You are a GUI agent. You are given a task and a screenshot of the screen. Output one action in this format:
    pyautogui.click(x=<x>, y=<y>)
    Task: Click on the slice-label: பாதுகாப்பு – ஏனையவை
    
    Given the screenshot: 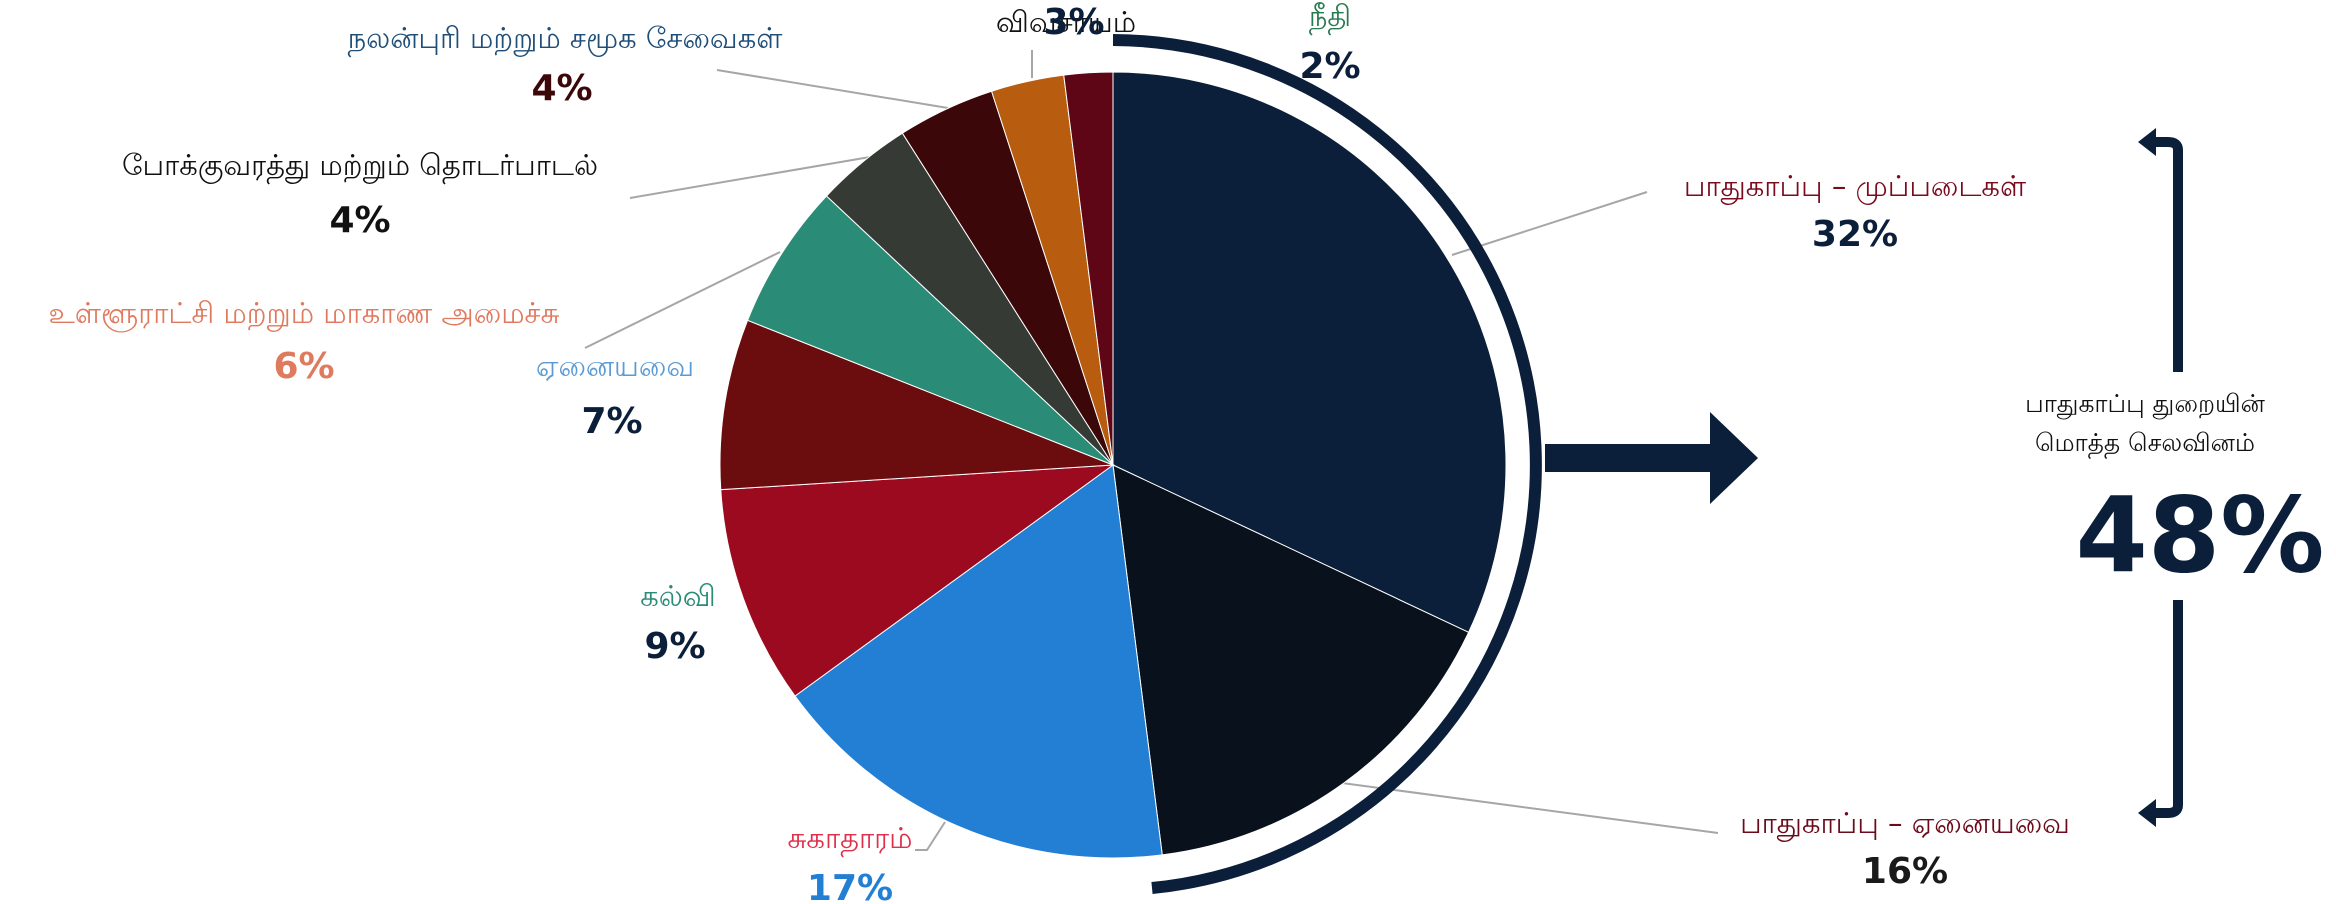 What is the action you would take?
    pyautogui.click(x=1905, y=824)
    